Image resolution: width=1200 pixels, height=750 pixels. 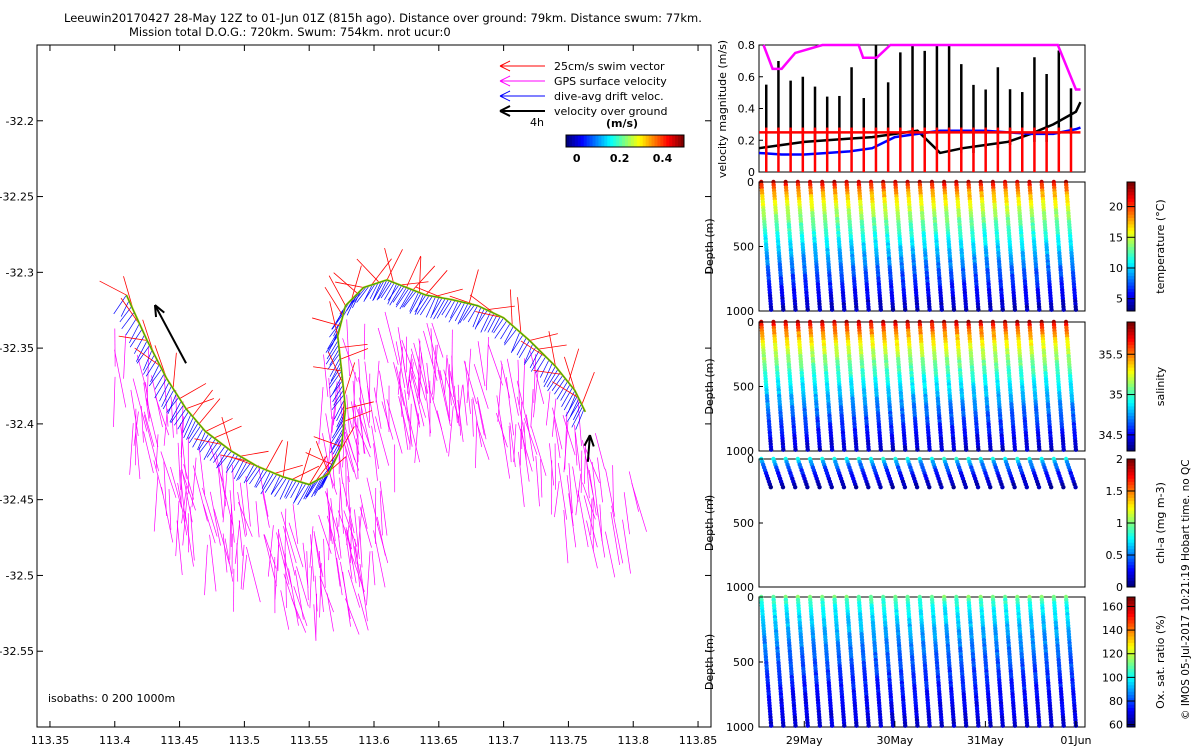 I want to click on vog-arrow-shaft, so click(x=588, y=448).